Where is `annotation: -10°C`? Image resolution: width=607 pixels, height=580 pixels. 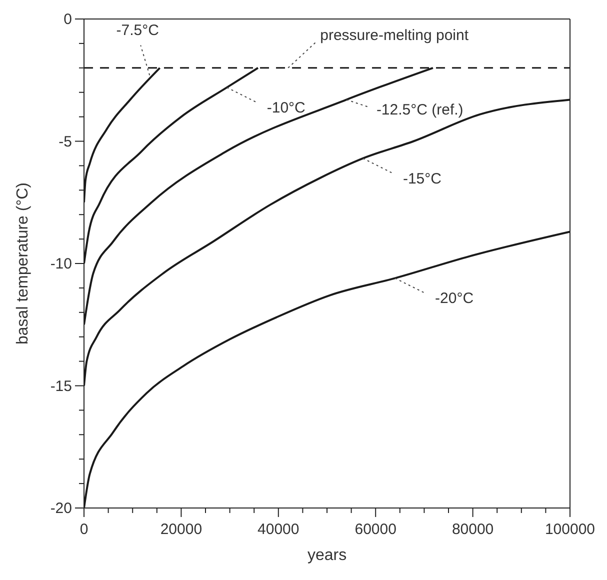 annotation: -10°C is located at coordinates (286, 107).